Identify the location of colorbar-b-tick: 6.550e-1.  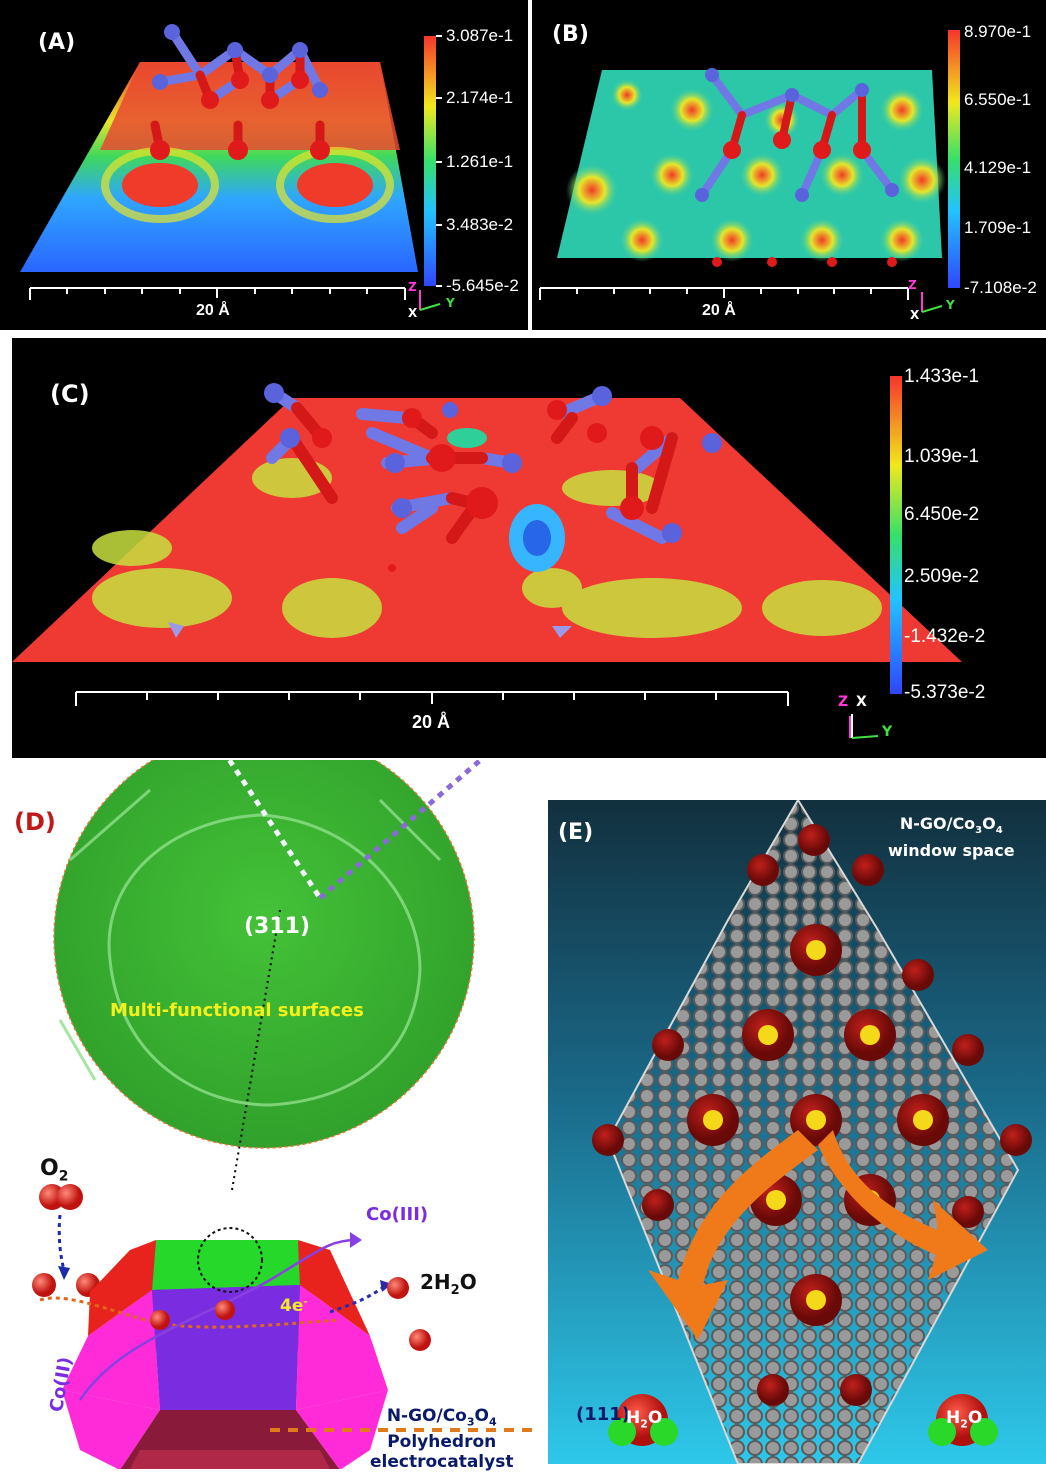
(998, 99).